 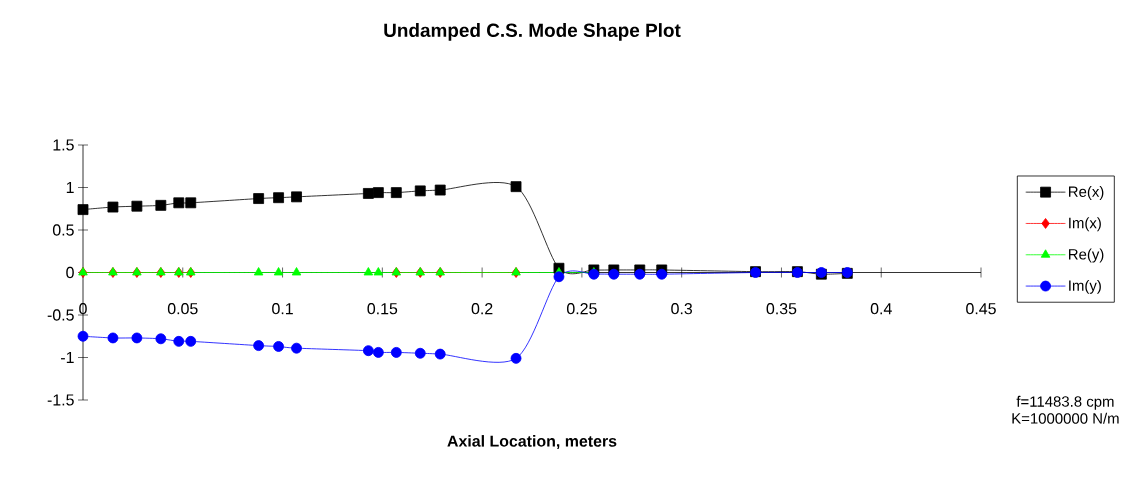 I want to click on x-axis-title: Axial Location, meters, so click(x=532, y=442).